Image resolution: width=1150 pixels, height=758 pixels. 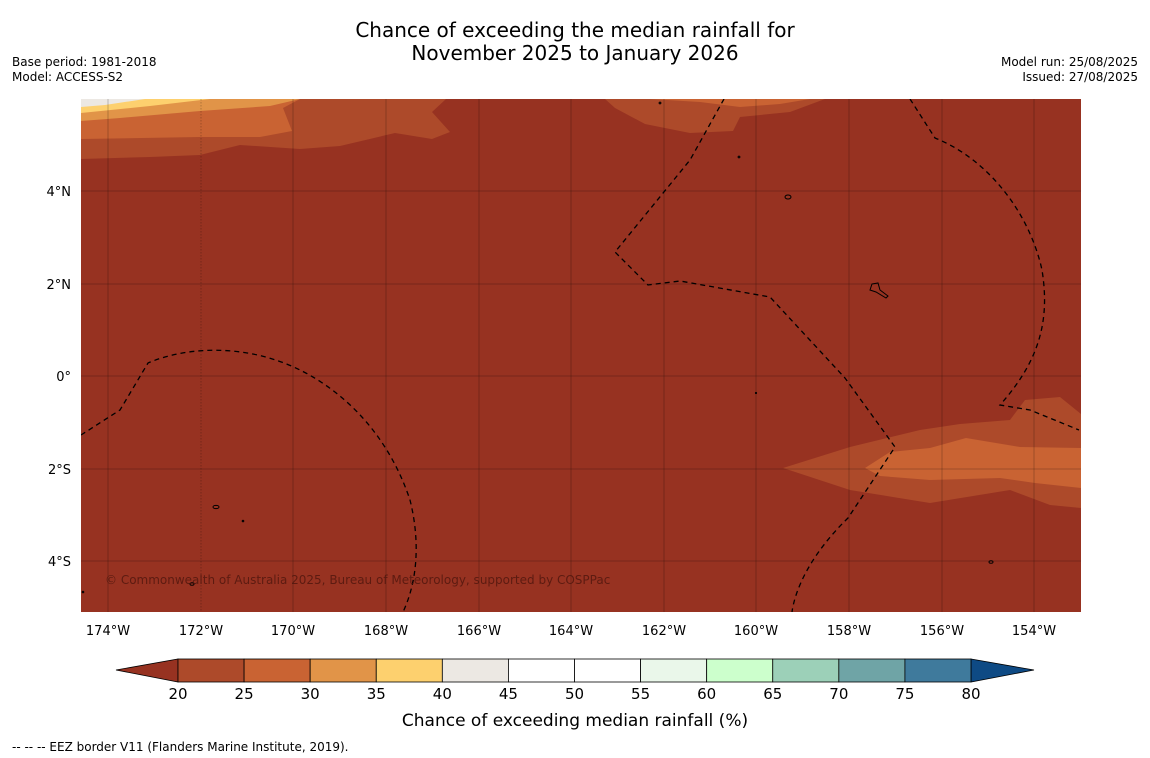 I want to click on colorbar-segments, so click(x=574, y=670).